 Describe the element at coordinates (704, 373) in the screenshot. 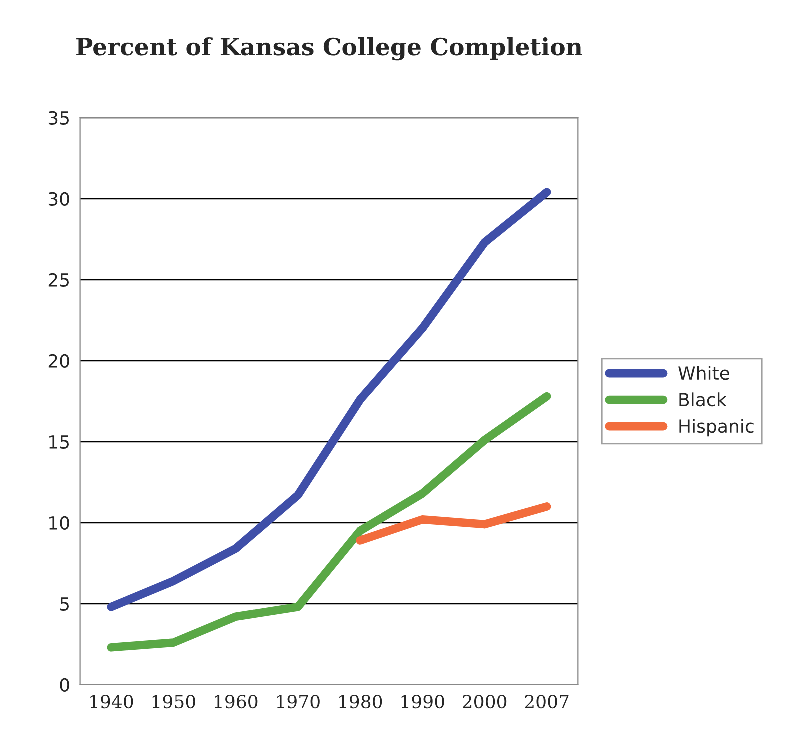

I see `legend-label: White` at that location.